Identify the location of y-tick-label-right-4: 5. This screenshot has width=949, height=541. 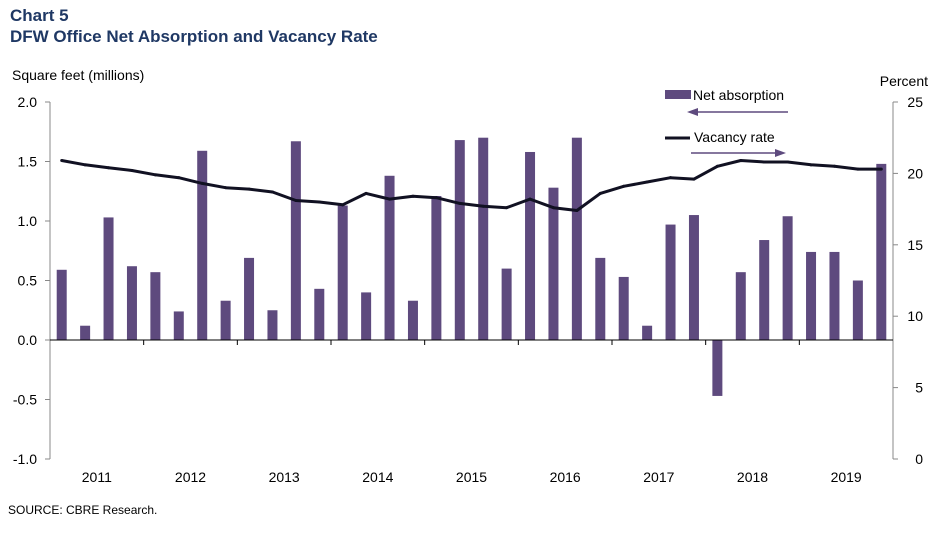
(919, 388).